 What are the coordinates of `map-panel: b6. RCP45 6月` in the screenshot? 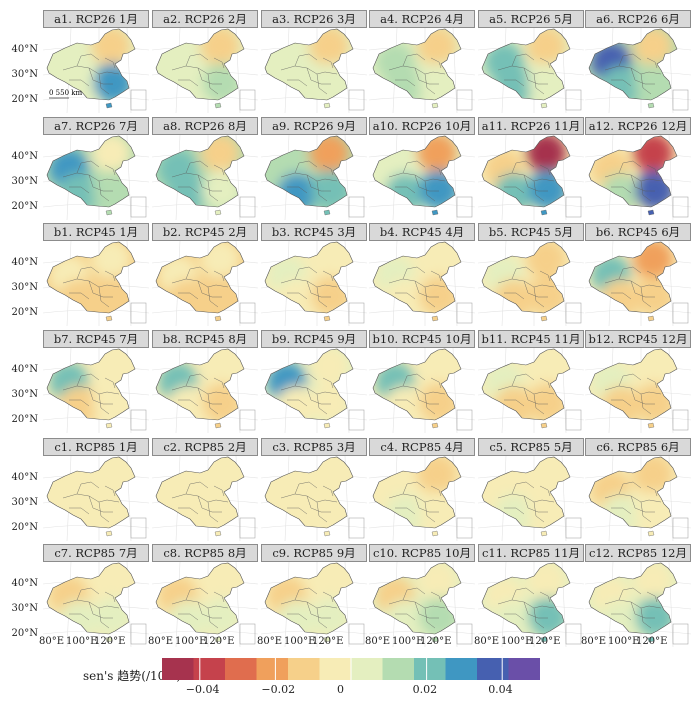 It's located at (638, 274).